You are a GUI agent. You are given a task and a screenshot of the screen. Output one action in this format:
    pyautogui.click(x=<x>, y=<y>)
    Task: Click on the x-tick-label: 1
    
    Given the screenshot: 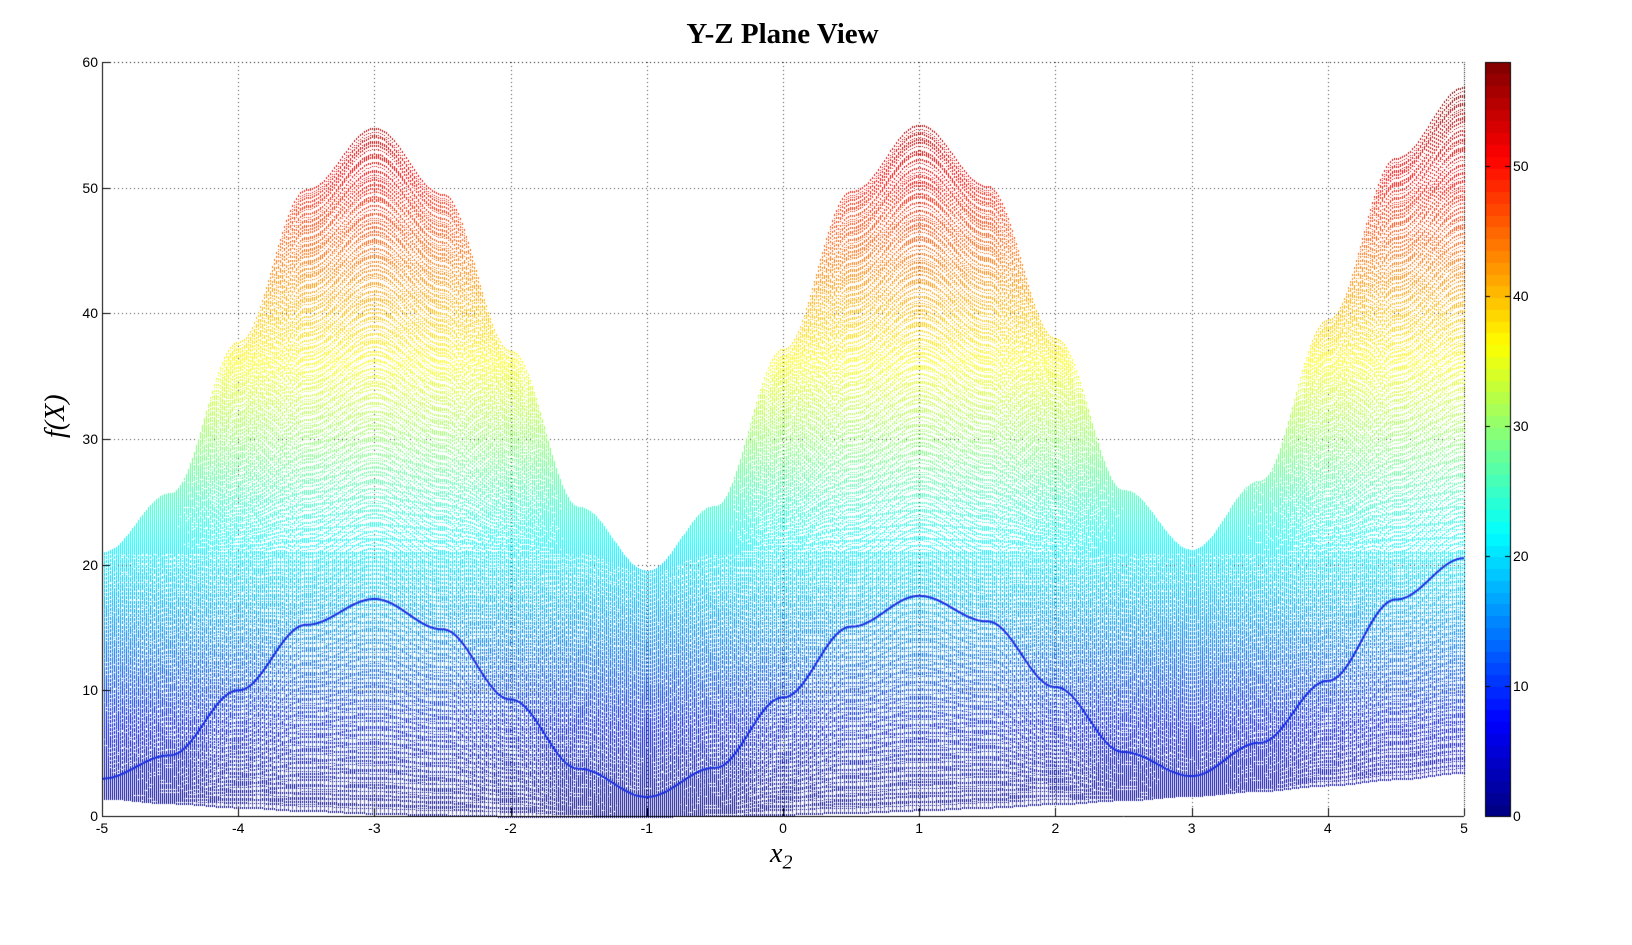 What is the action you would take?
    pyautogui.click(x=919, y=828)
    